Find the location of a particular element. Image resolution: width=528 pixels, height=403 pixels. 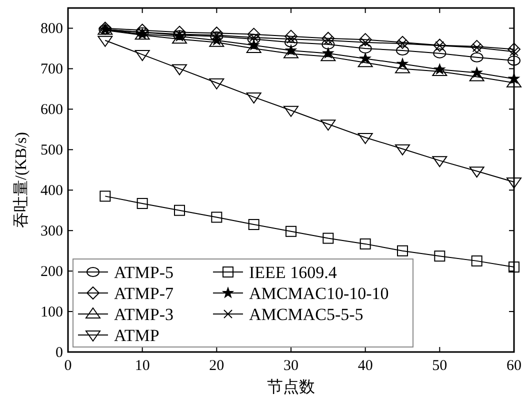

x-tick-label: 30 is located at coordinates (291, 366).